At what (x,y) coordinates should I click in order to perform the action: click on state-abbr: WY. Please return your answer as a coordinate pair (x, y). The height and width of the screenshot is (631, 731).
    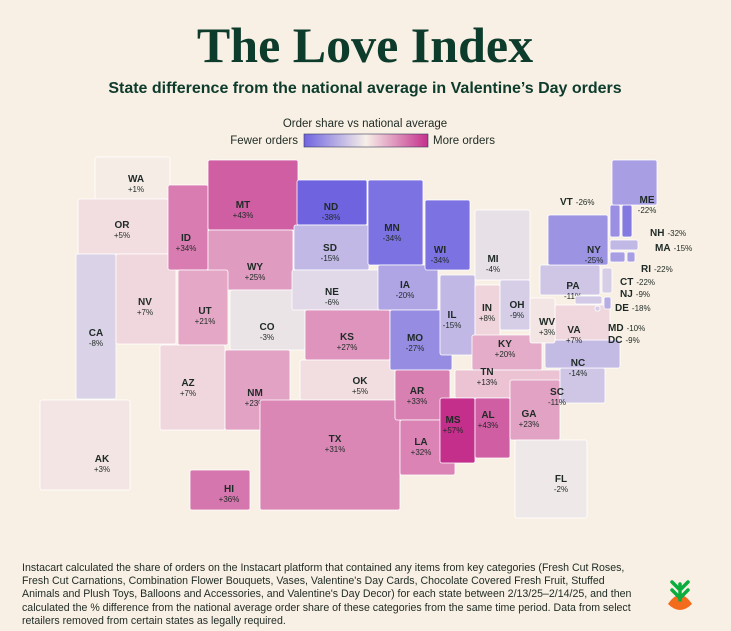
    Looking at the image, I should click on (255, 267).